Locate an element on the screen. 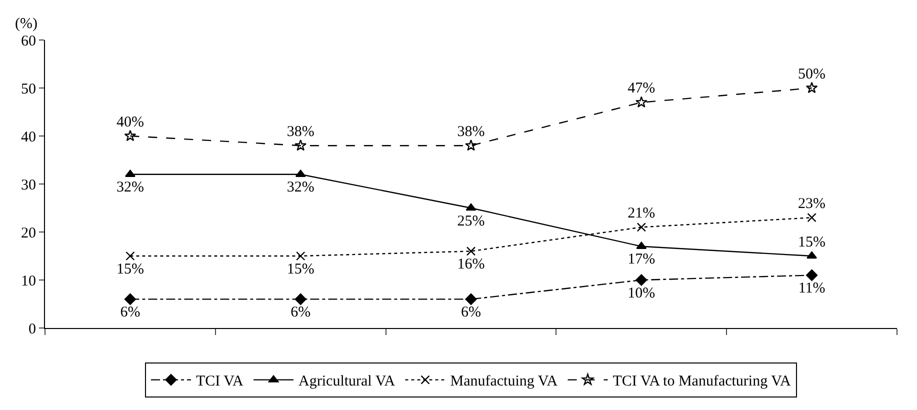  legend-label: Manufactuing VA is located at coordinates (504, 382).